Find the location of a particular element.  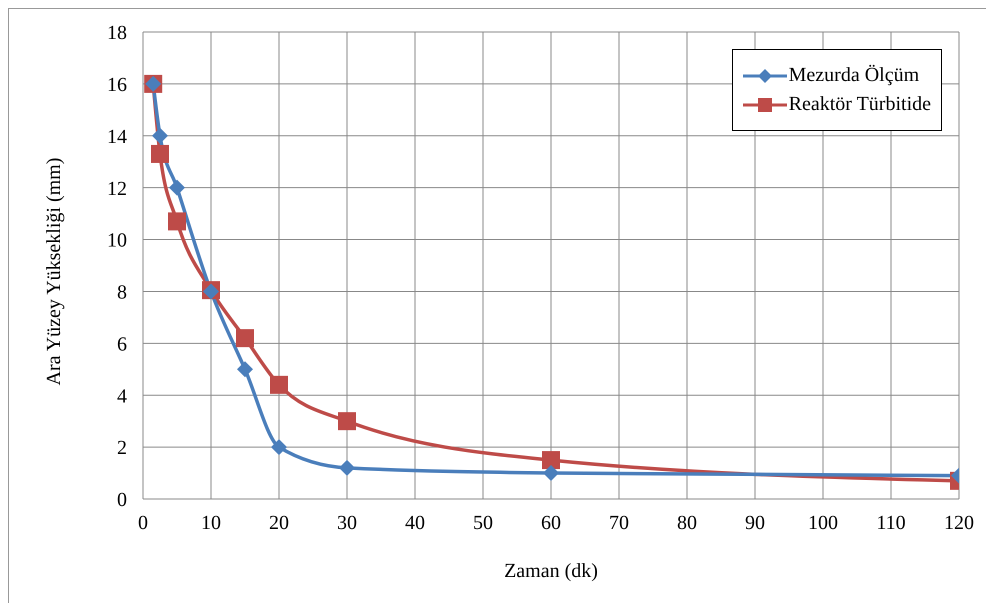

y-tick-label: 14 is located at coordinates (117, 137).